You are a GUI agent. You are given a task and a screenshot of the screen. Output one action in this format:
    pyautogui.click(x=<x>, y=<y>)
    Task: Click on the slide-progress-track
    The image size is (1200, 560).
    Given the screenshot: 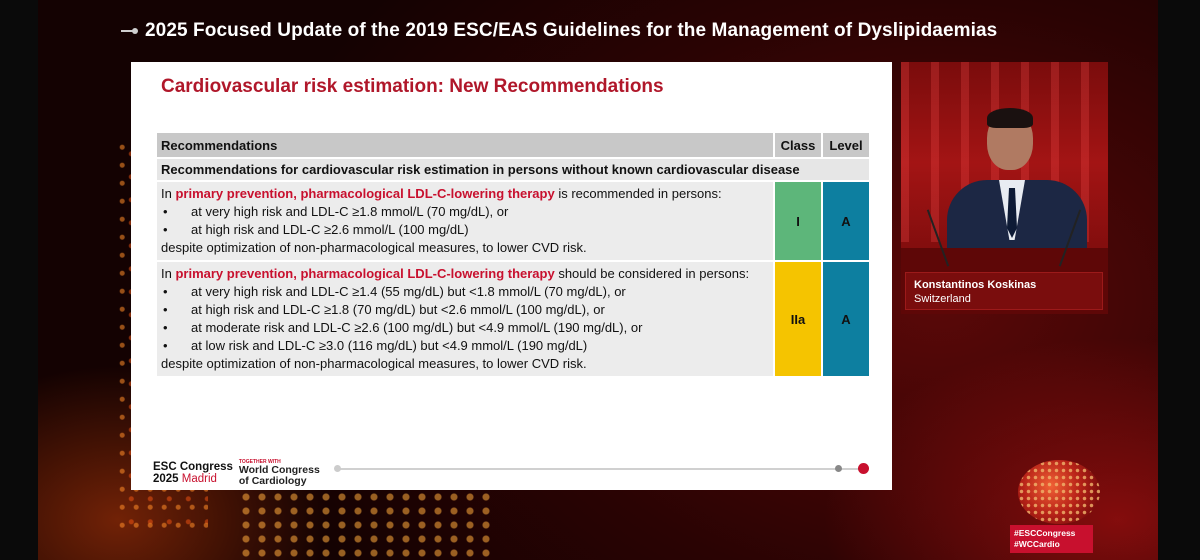 What is the action you would take?
    pyautogui.click(x=600, y=469)
    